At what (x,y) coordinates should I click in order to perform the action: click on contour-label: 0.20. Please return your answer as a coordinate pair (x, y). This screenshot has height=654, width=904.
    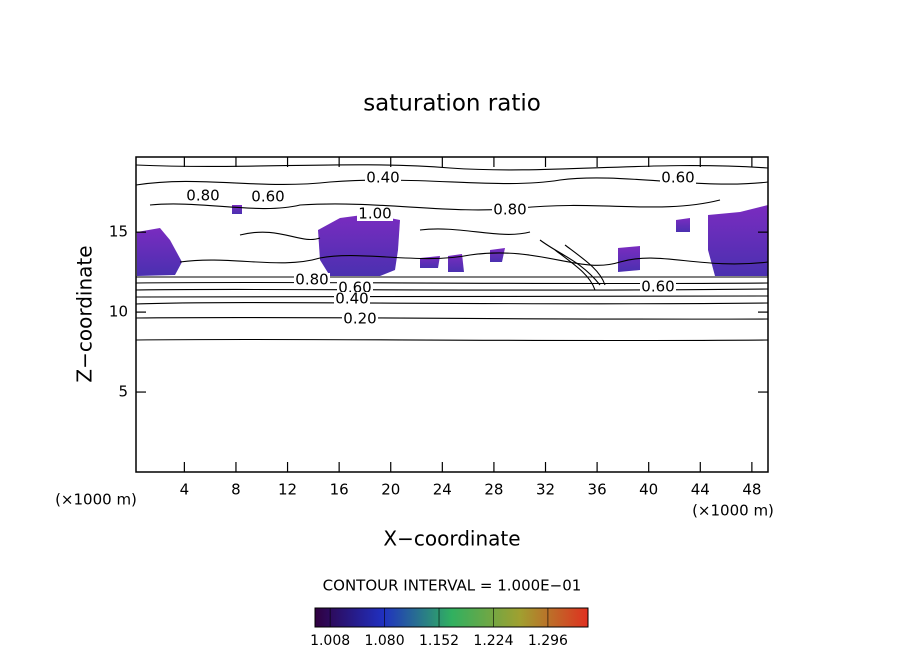
    Looking at the image, I should click on (359, 319).